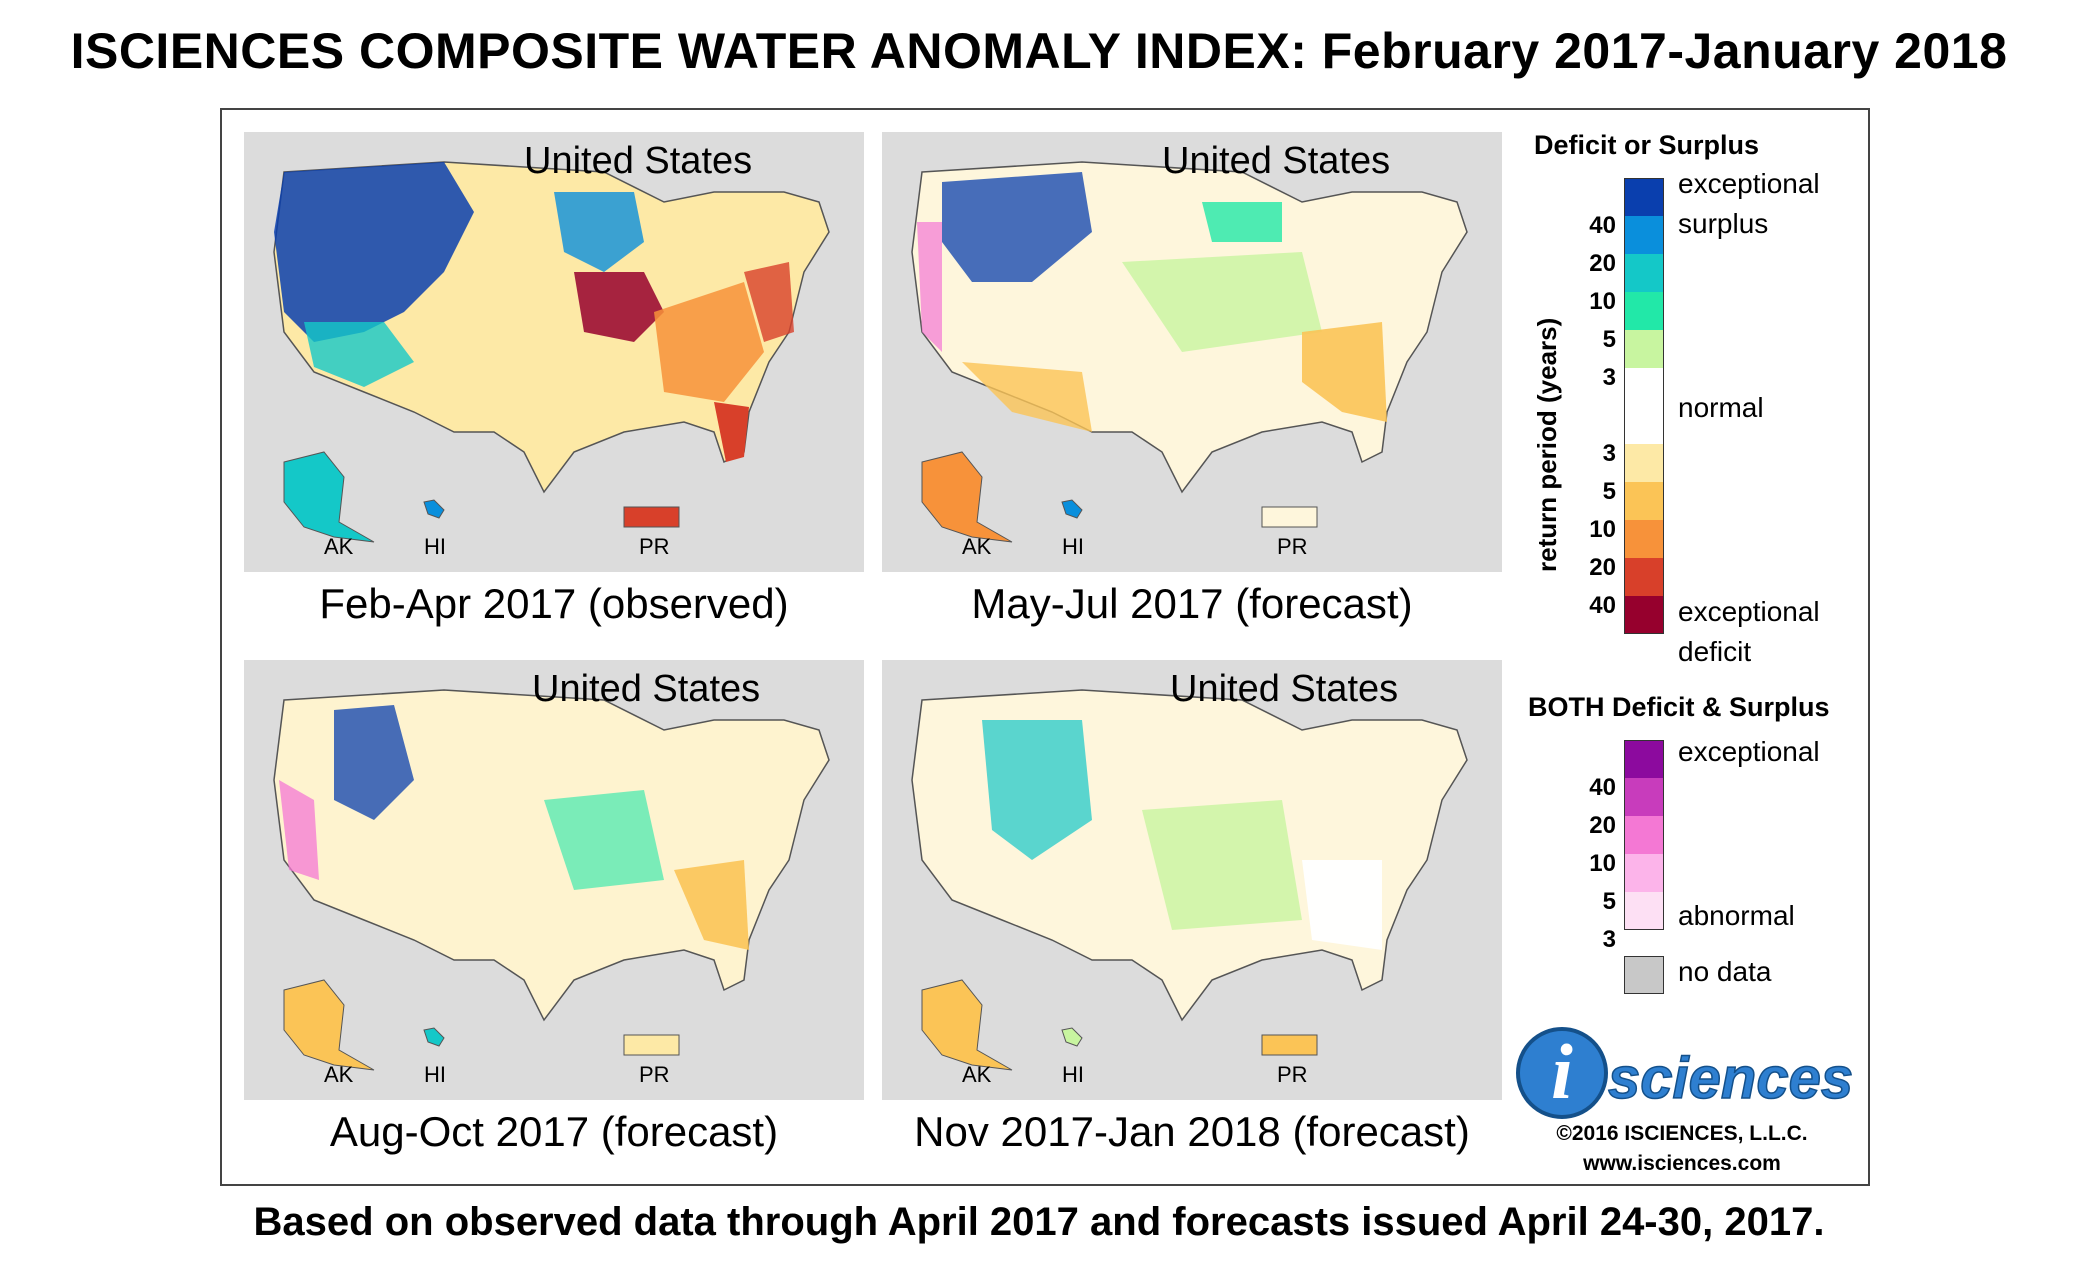  I want to click on swatch-normal, so click(1644, 406).